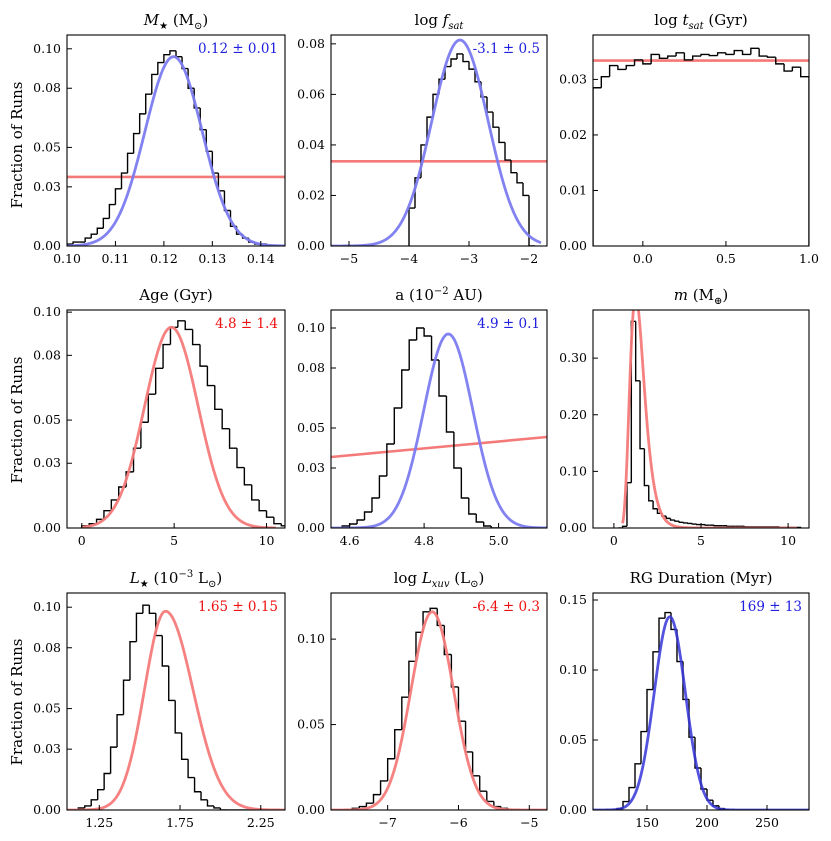 This screenshot has height=841, width=831. What do you see at coordinates (529, 822) in the screenshot?
I see `x-tick-label: −5` at bounding box center [529, 822].